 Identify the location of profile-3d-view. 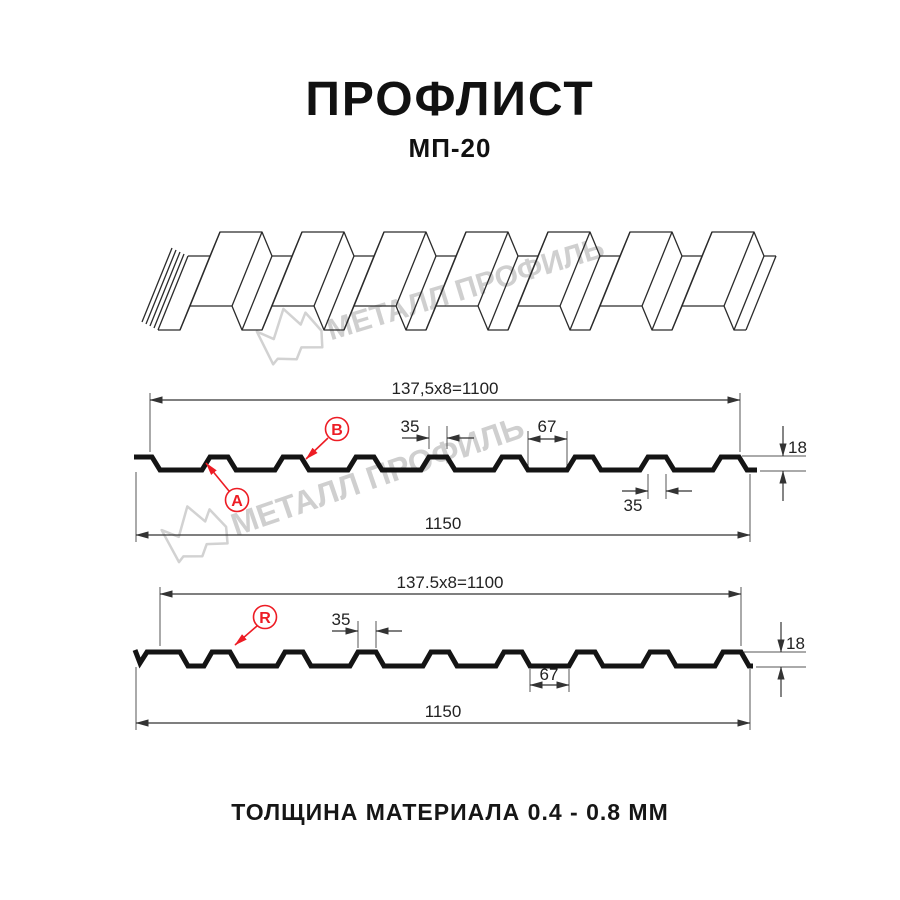
(459, 281).